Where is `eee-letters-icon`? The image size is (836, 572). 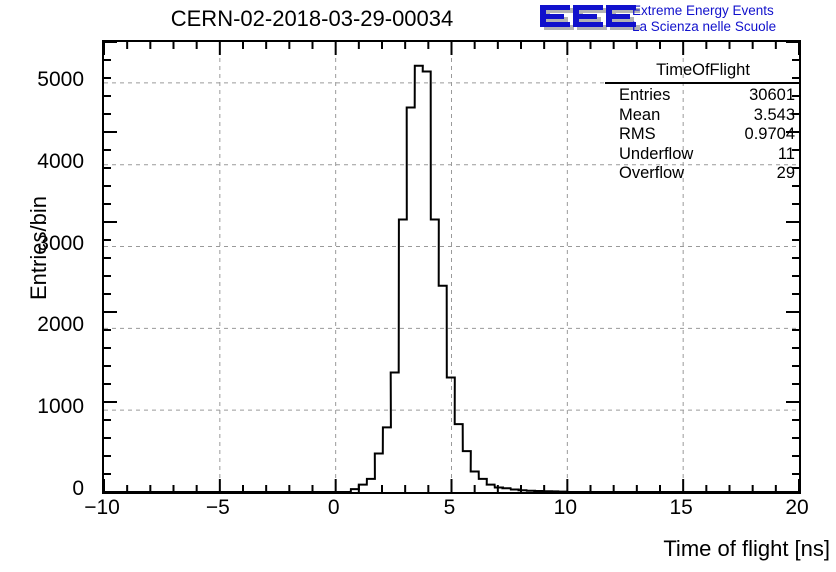 eee-letters-icon is located at coordinates (590, 17).